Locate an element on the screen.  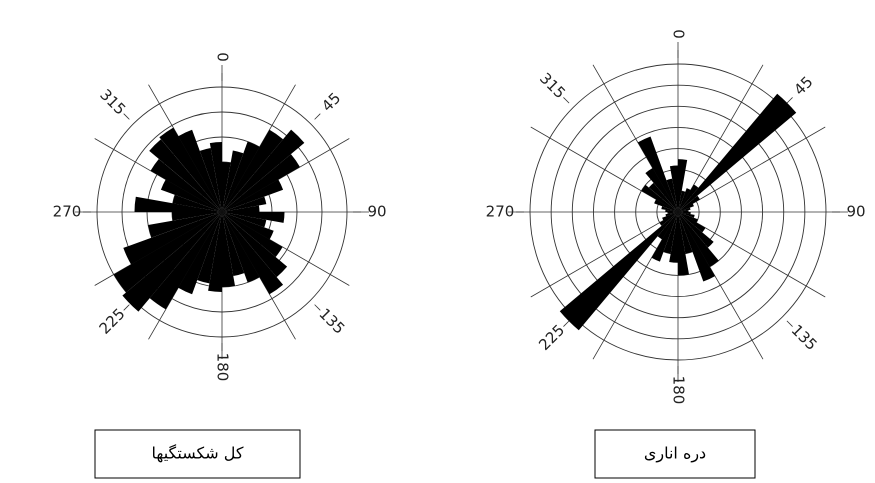
angle-label: 315 is located at coordinates (112, 102).